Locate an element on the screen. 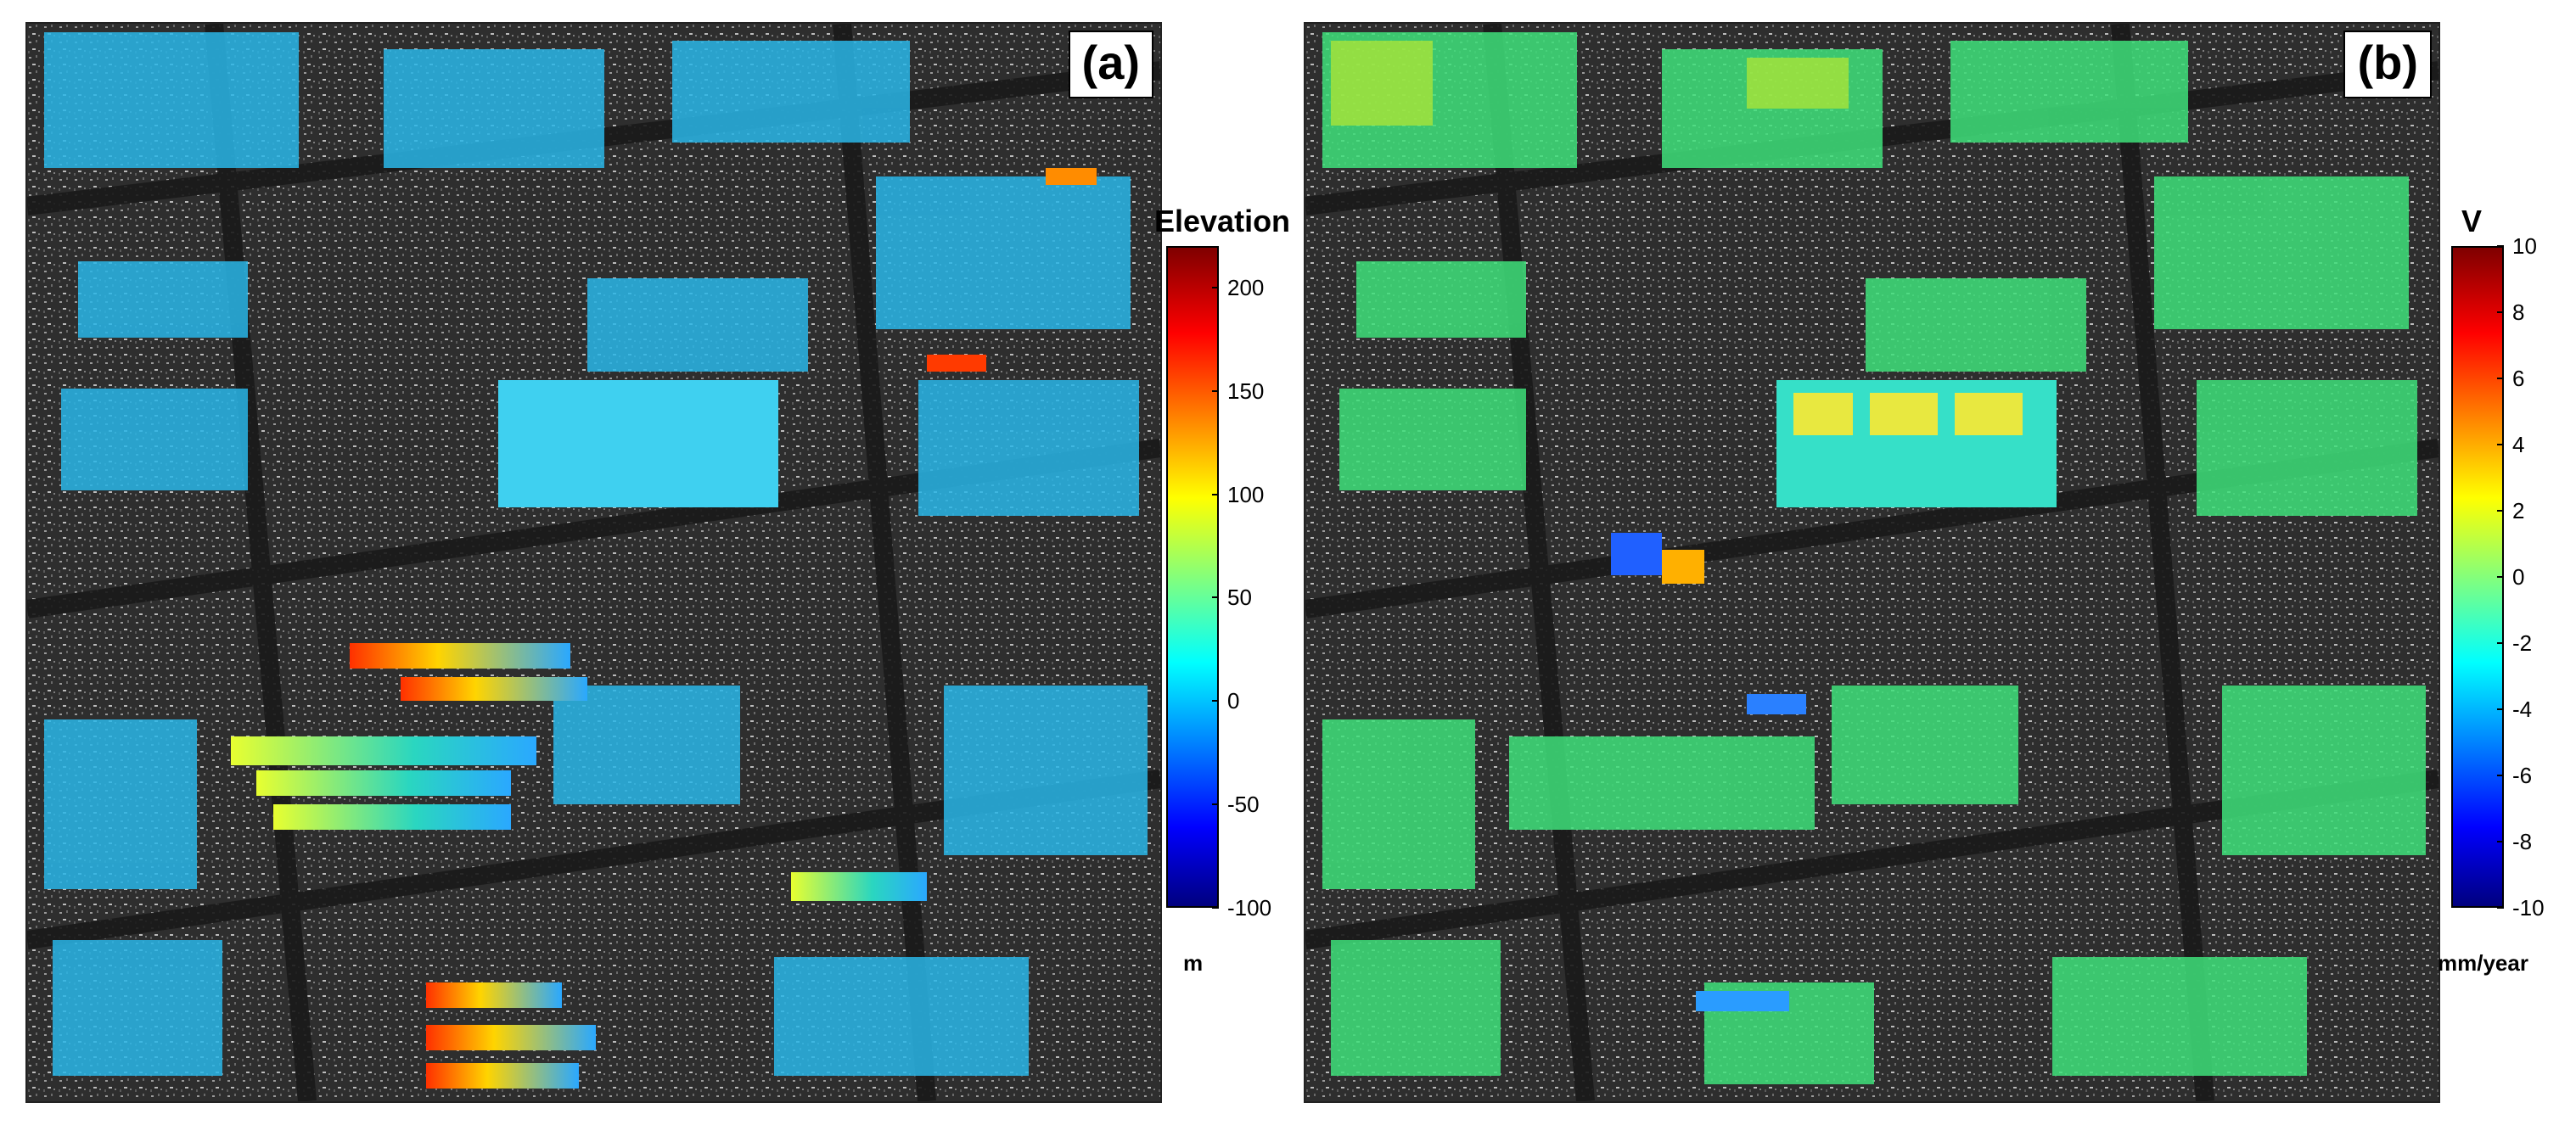 Image resolution: width=2576 pixels, height=1125 pixels. elevation-color-scale is located at coordinates (1192, 577).